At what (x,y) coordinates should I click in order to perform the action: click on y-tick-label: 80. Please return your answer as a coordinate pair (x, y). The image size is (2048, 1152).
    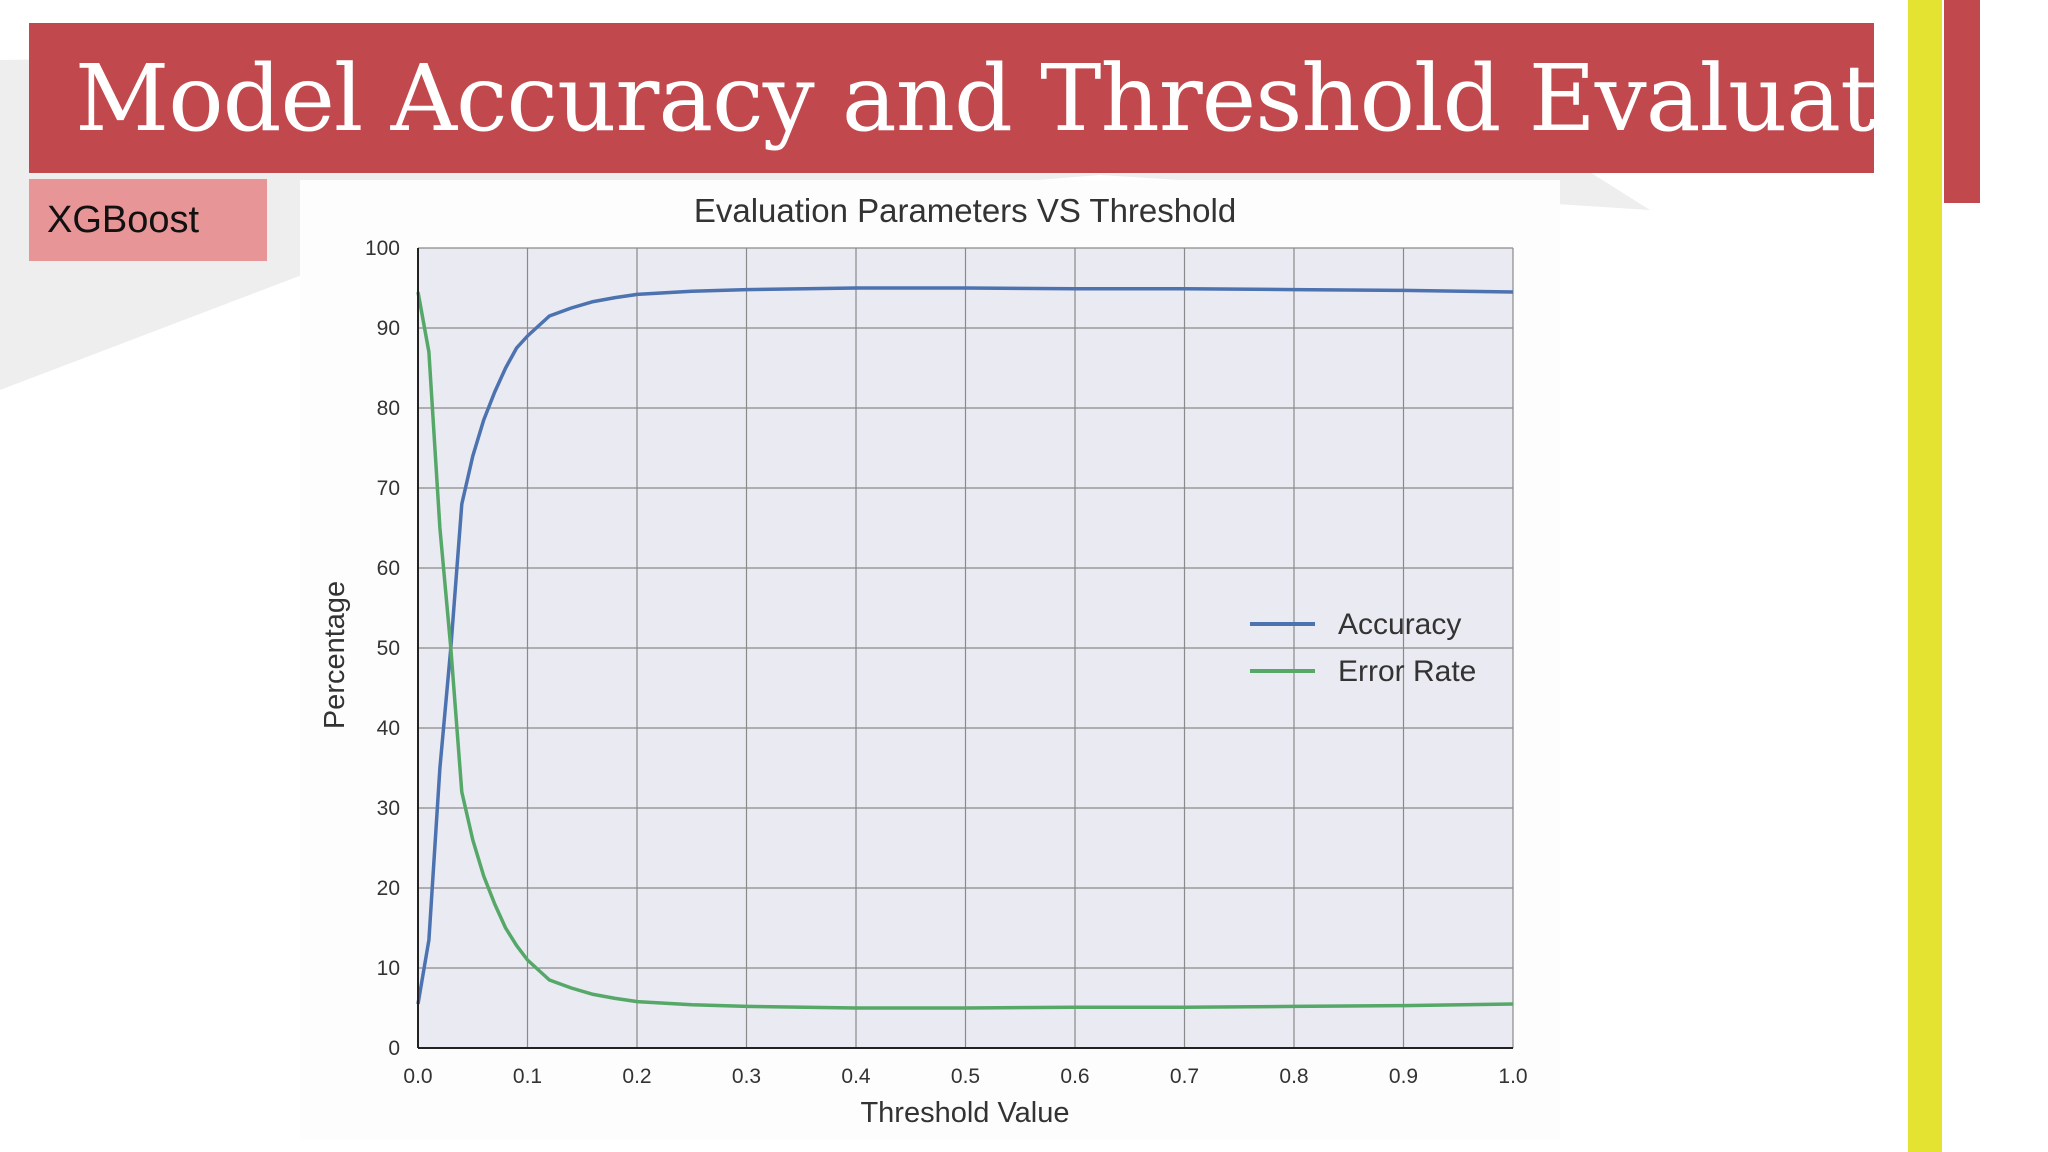
    Looking at the image, I should click on (388, 408).